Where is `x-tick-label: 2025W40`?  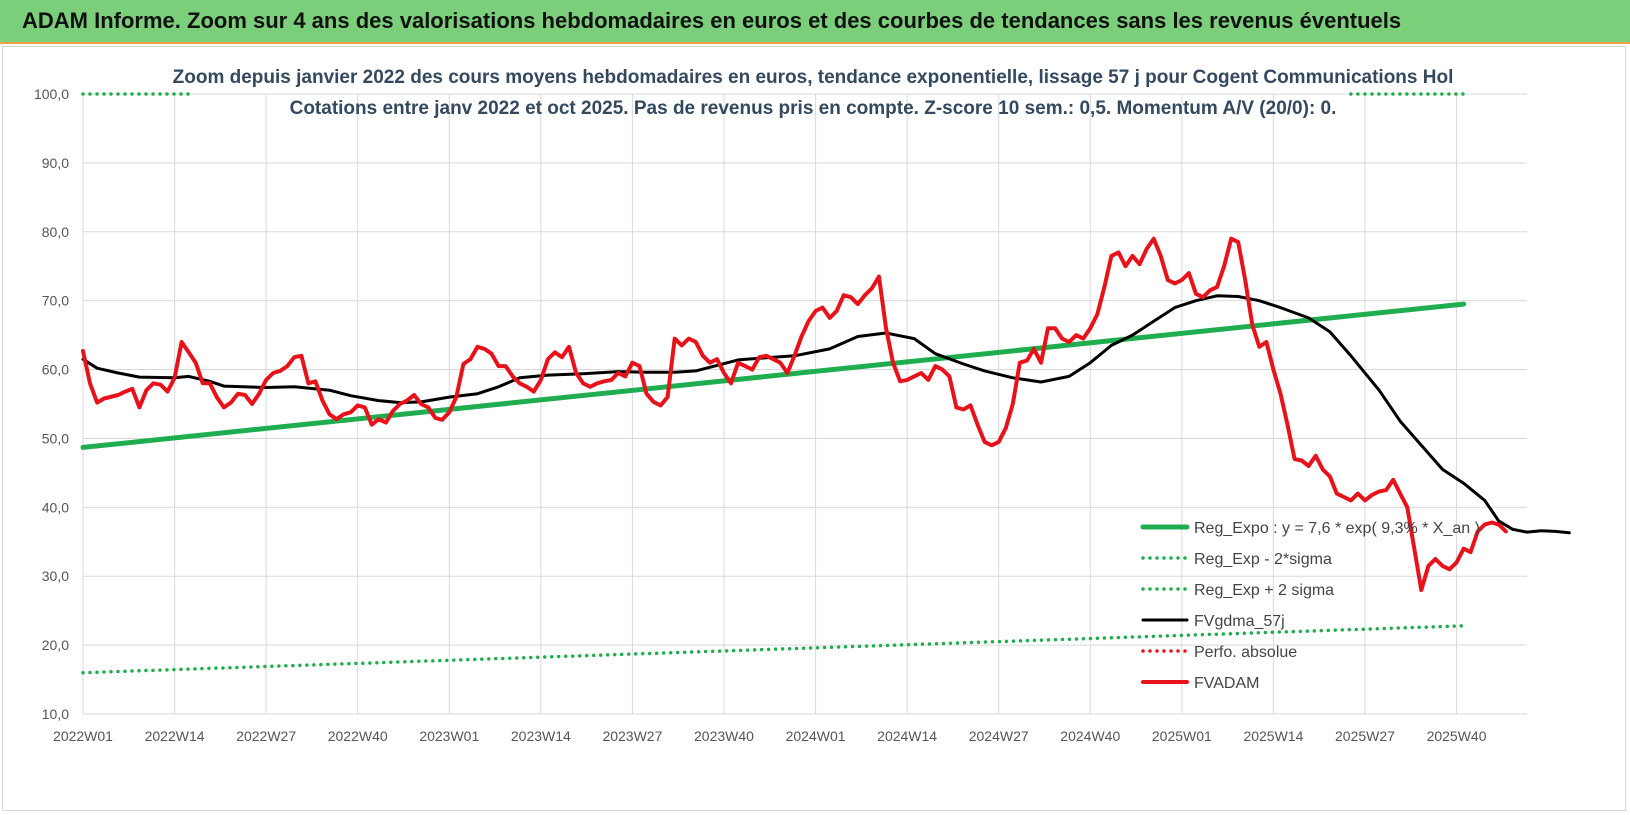 x-tick-label: 2025W40 is located at coordinates (1457, 736).